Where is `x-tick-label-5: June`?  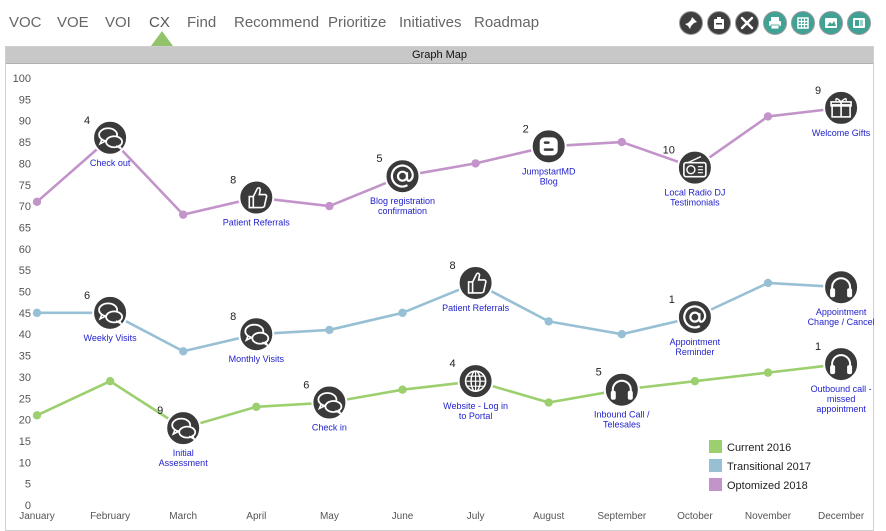 x-tick-label-5: June is located at coordinates (403, 516).